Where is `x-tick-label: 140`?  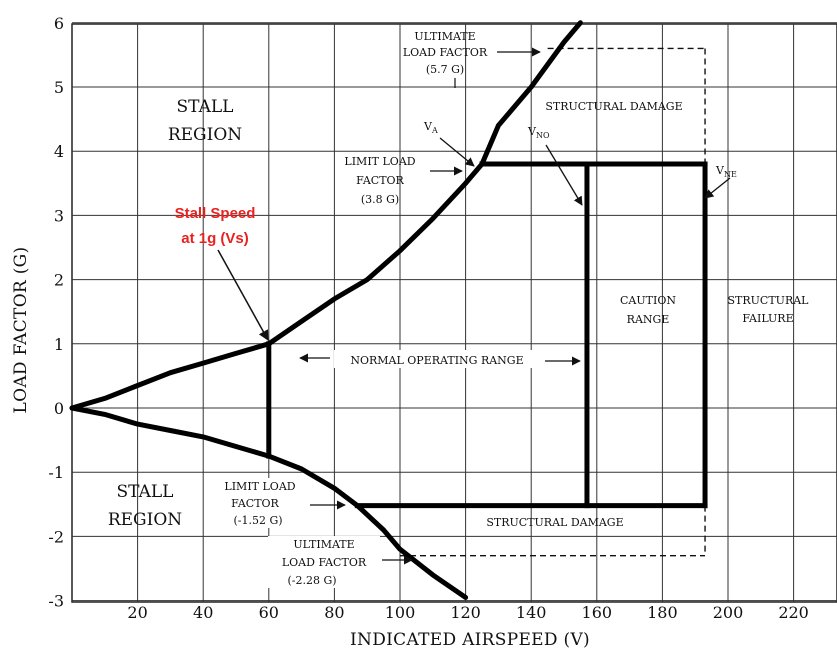
x-tick-label: 140 is located at coordinates (531, 612).